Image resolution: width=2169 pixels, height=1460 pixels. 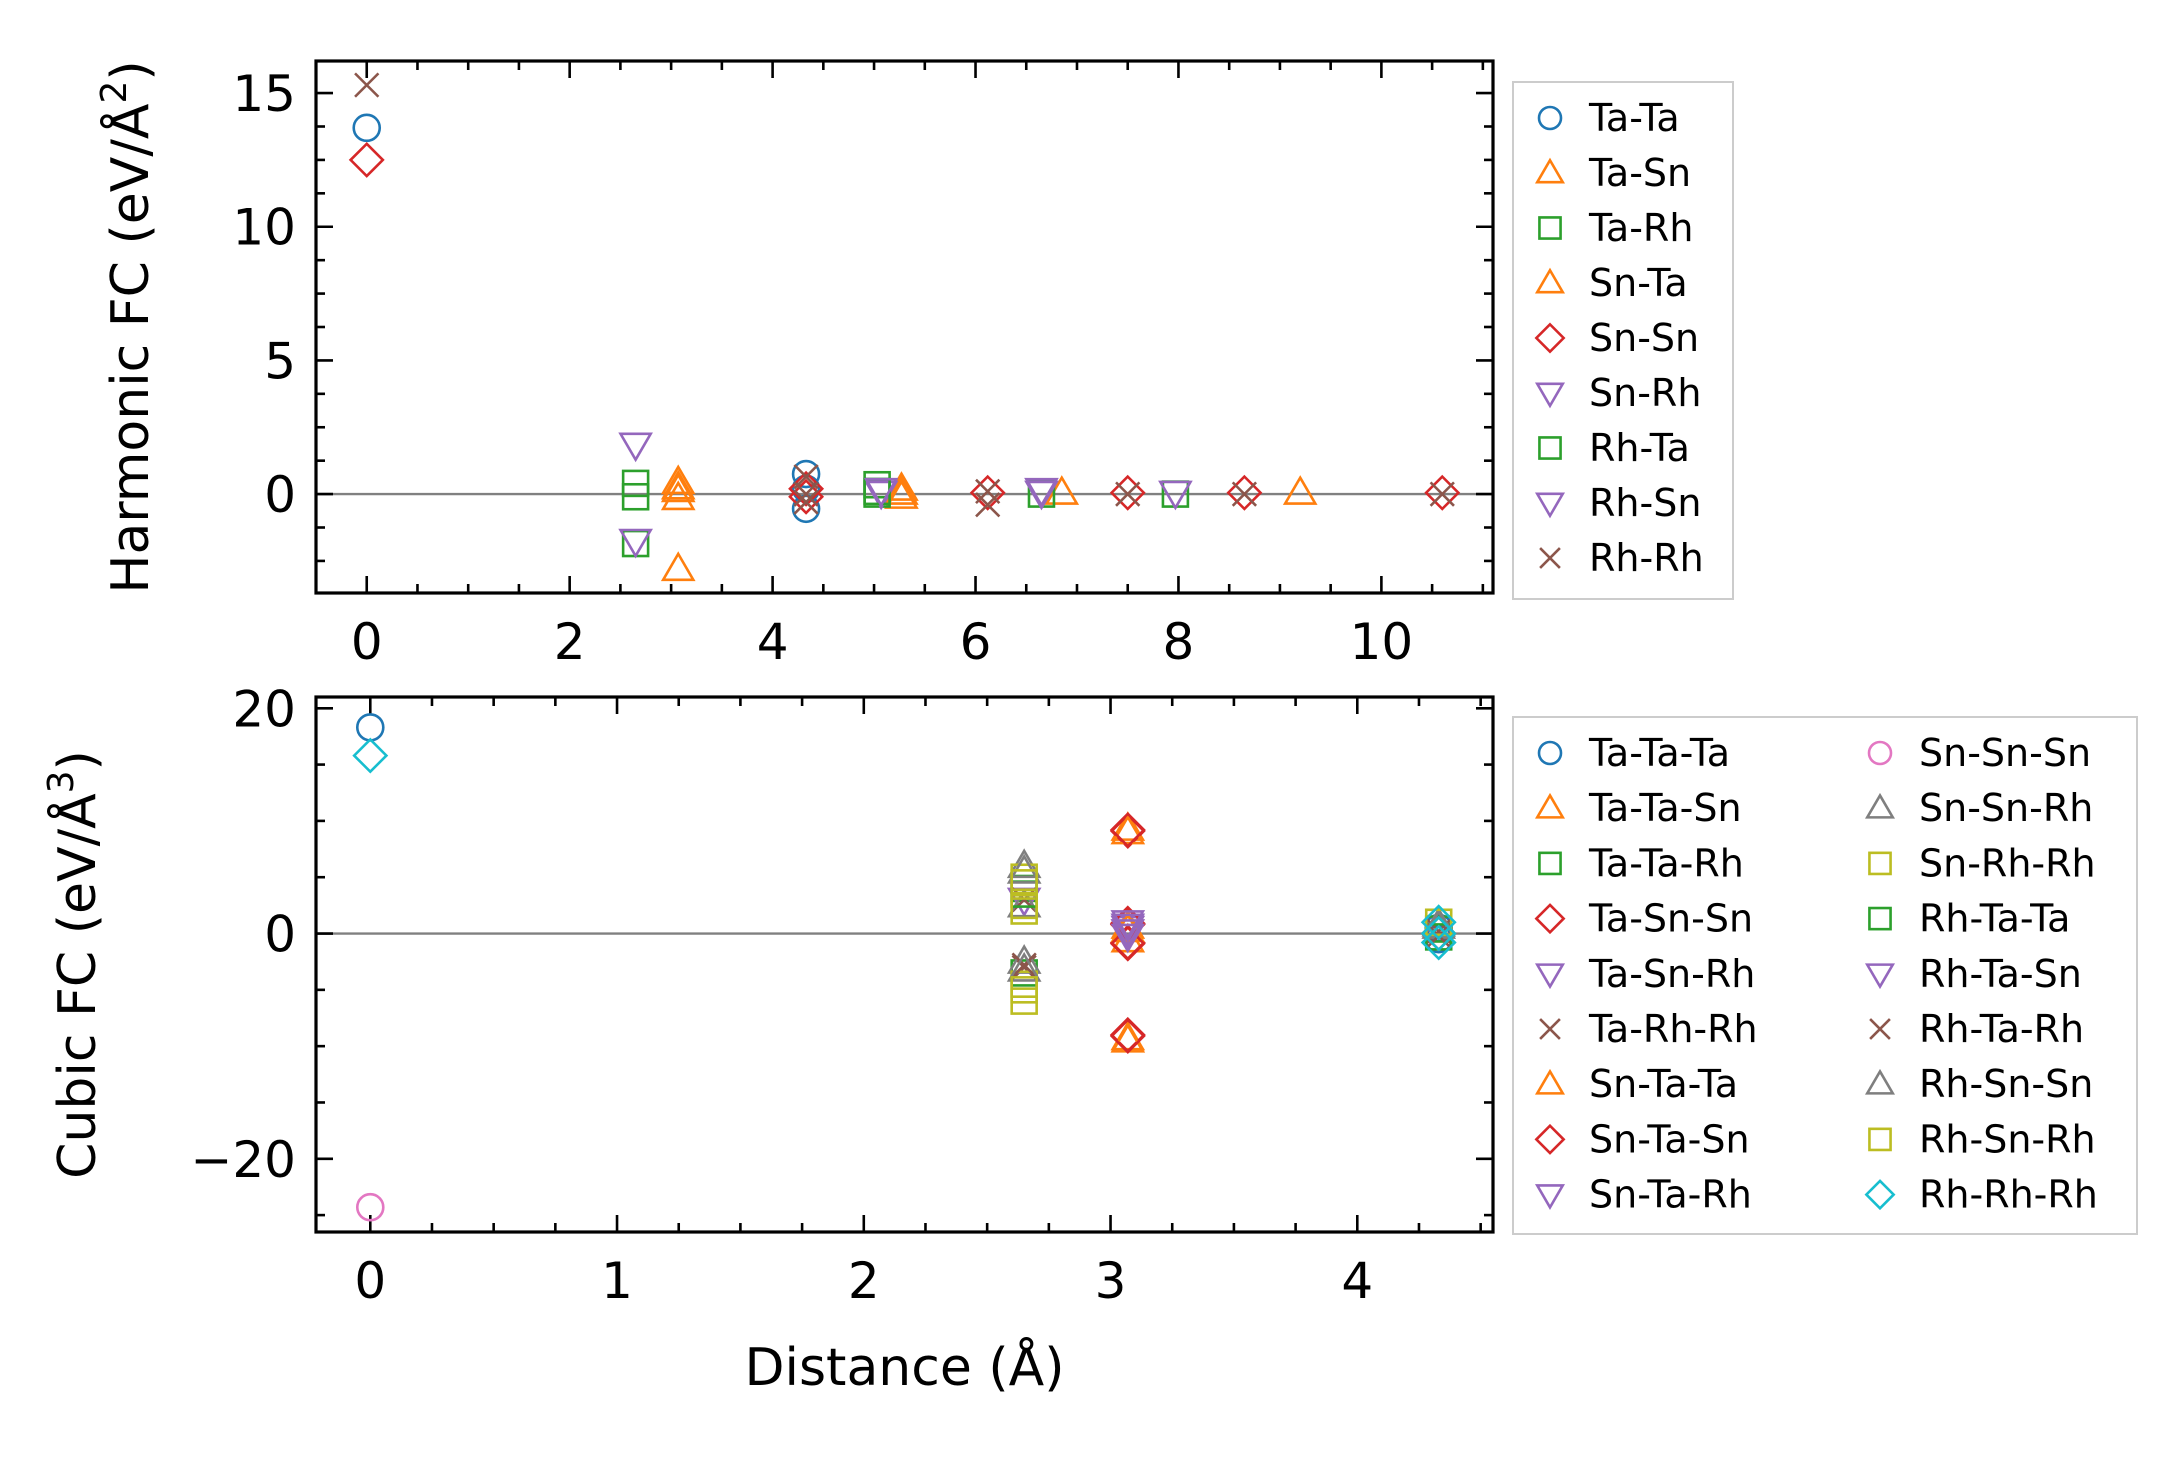 I want to click on legend-label: Sn-Rh, so click(x=1645, y=393).